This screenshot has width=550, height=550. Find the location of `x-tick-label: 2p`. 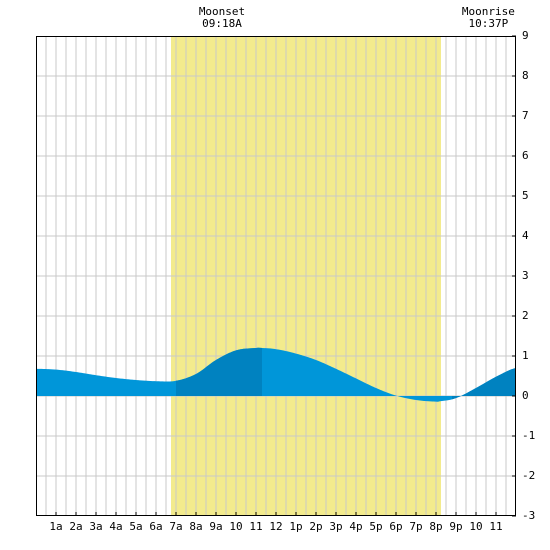

x-tick-label: 2p is located at coordinates (316, 526).